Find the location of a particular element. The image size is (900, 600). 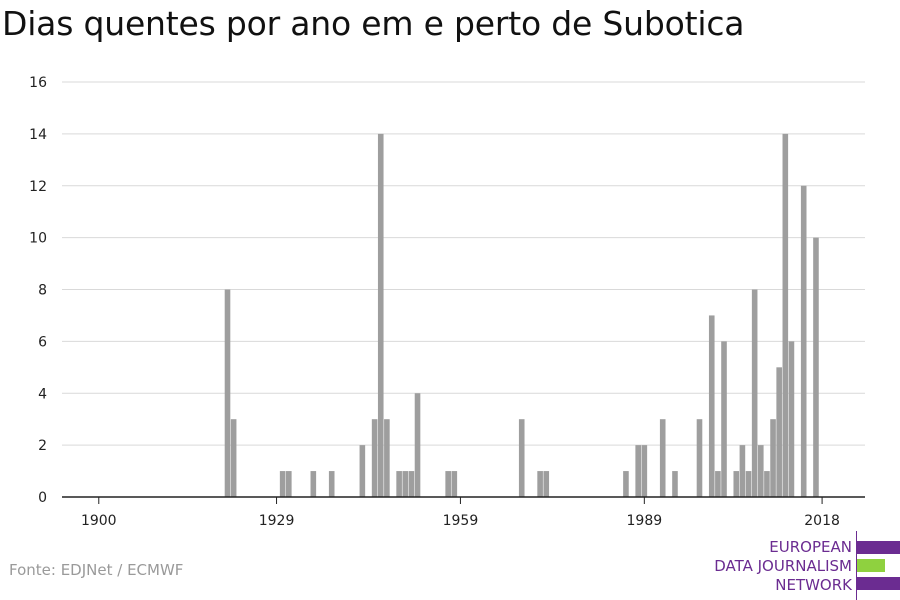

y-tick-label: 4 is located at coordinates (42, 394).